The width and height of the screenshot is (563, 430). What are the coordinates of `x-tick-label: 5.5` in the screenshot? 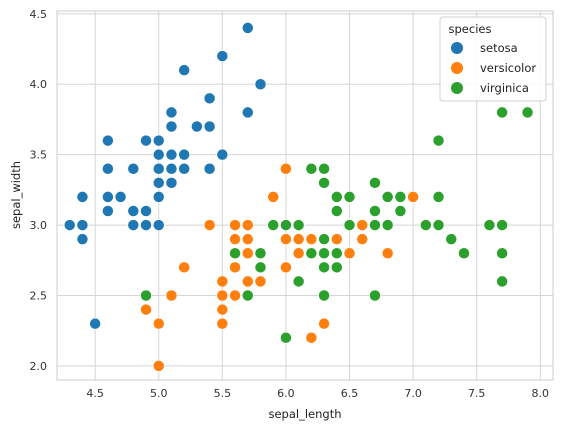 It's located at (223, 393).